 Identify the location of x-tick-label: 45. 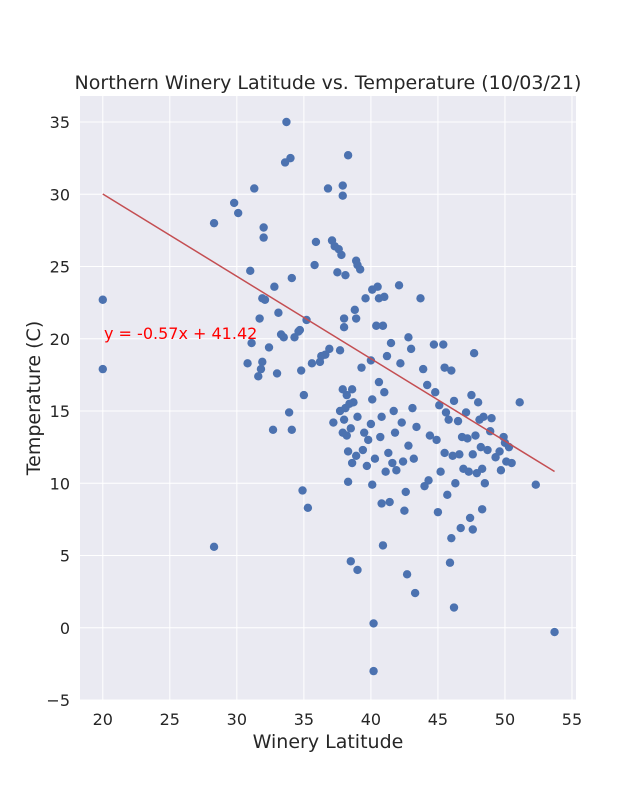
(438, 719).